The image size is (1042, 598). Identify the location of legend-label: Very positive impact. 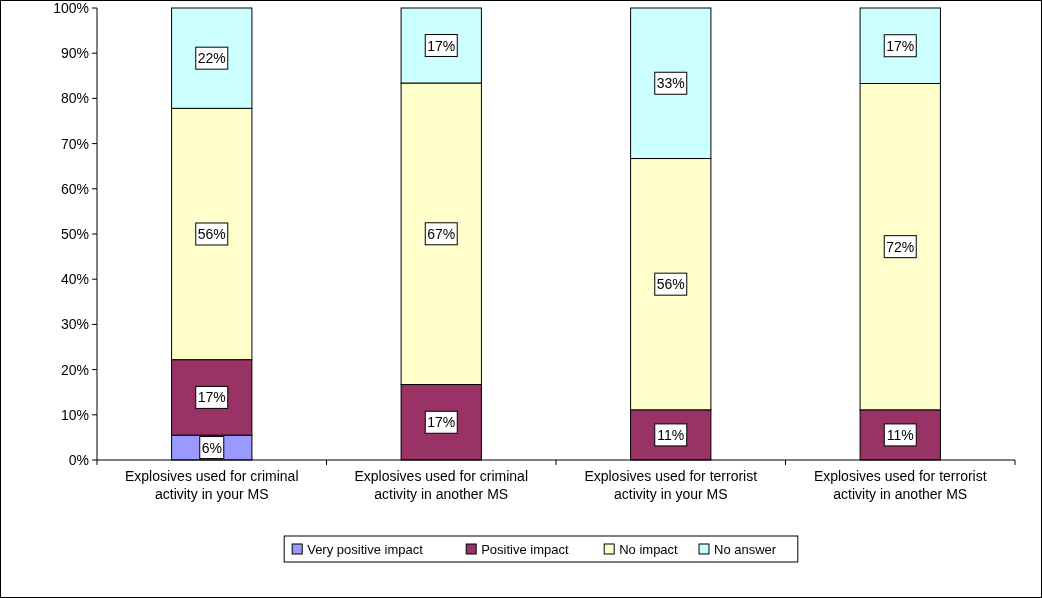
(365, 549).